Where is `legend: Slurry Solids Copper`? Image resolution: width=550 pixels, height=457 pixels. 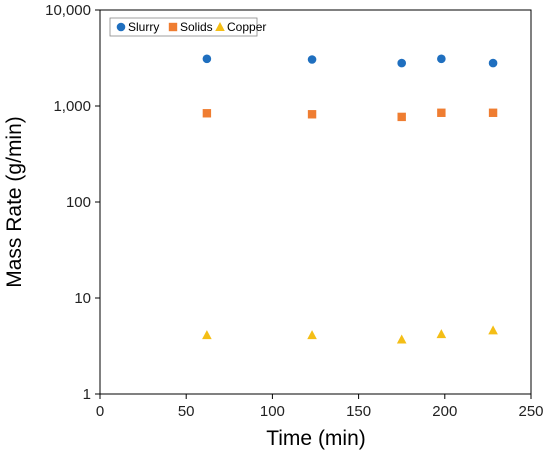 legend: Slurry Solids Copper is located at coordinates (187, 27).